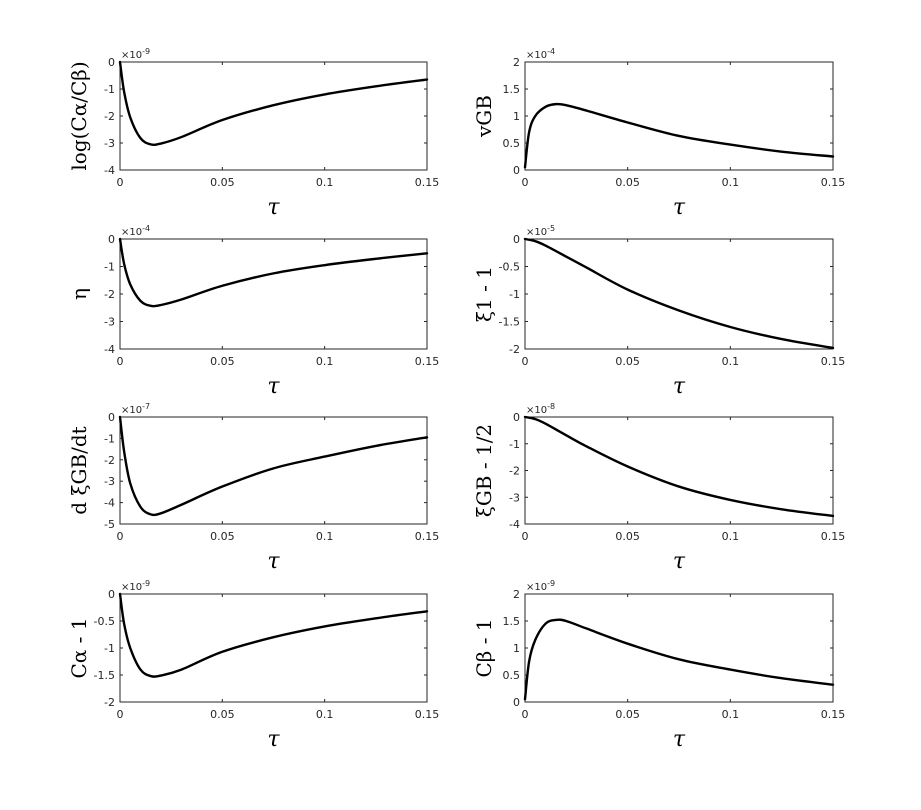  What do you see at coordinates (484, 294) in the screenshot?
I see `y-axis-label: ξ1 - 1` at bounding box center [484, 294].